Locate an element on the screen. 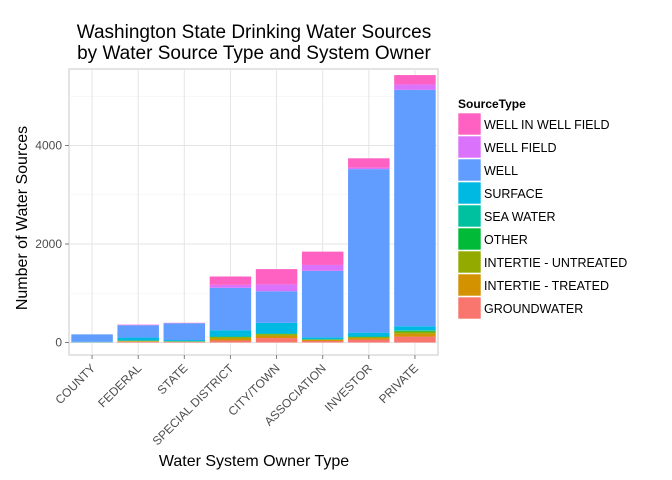 This screenshot has height=480, width=672. bar-segment-other is located at coordinates (415, 331).